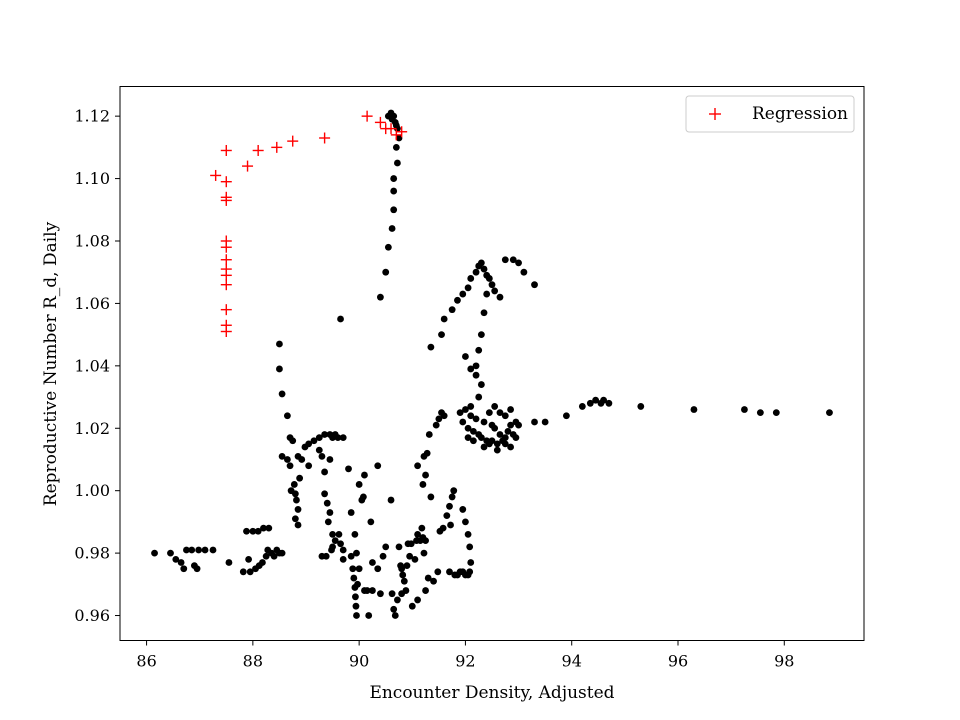 The height and width of the screenshot is (720, 960). Describe the element at coordinates (465, 661) in the screenshot. I see `x-tick-label: 92` at that location.